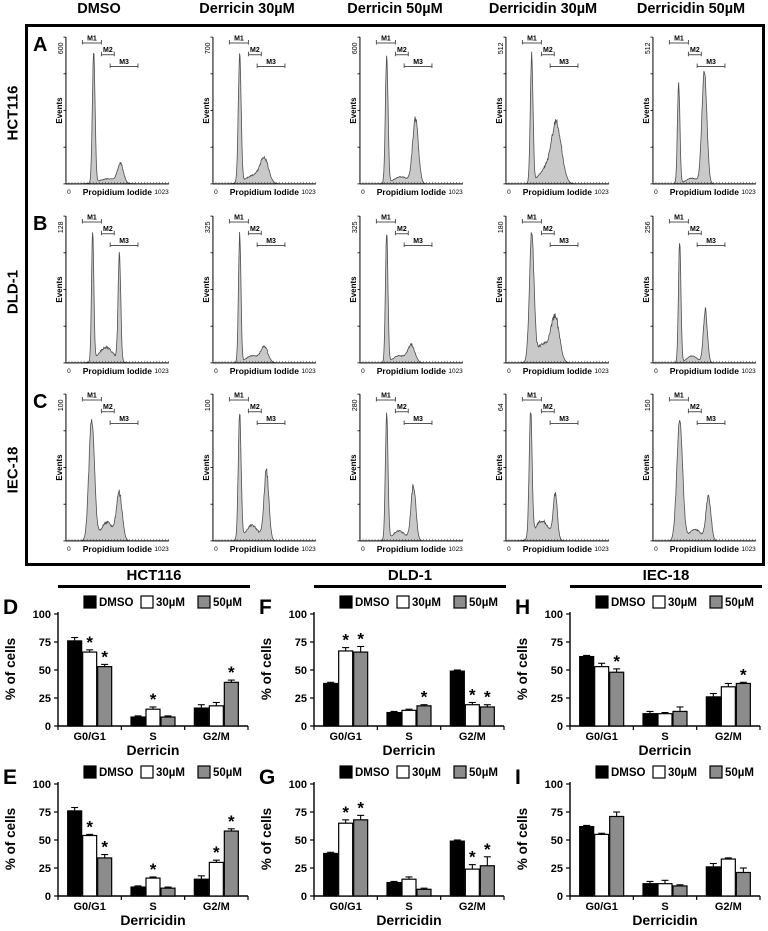 This screenshot has width=768, height=931. What do you see at coordinates (208, 406) in the screenshot?
I see `y-max-label: 100` at bounding box center [208, 406].